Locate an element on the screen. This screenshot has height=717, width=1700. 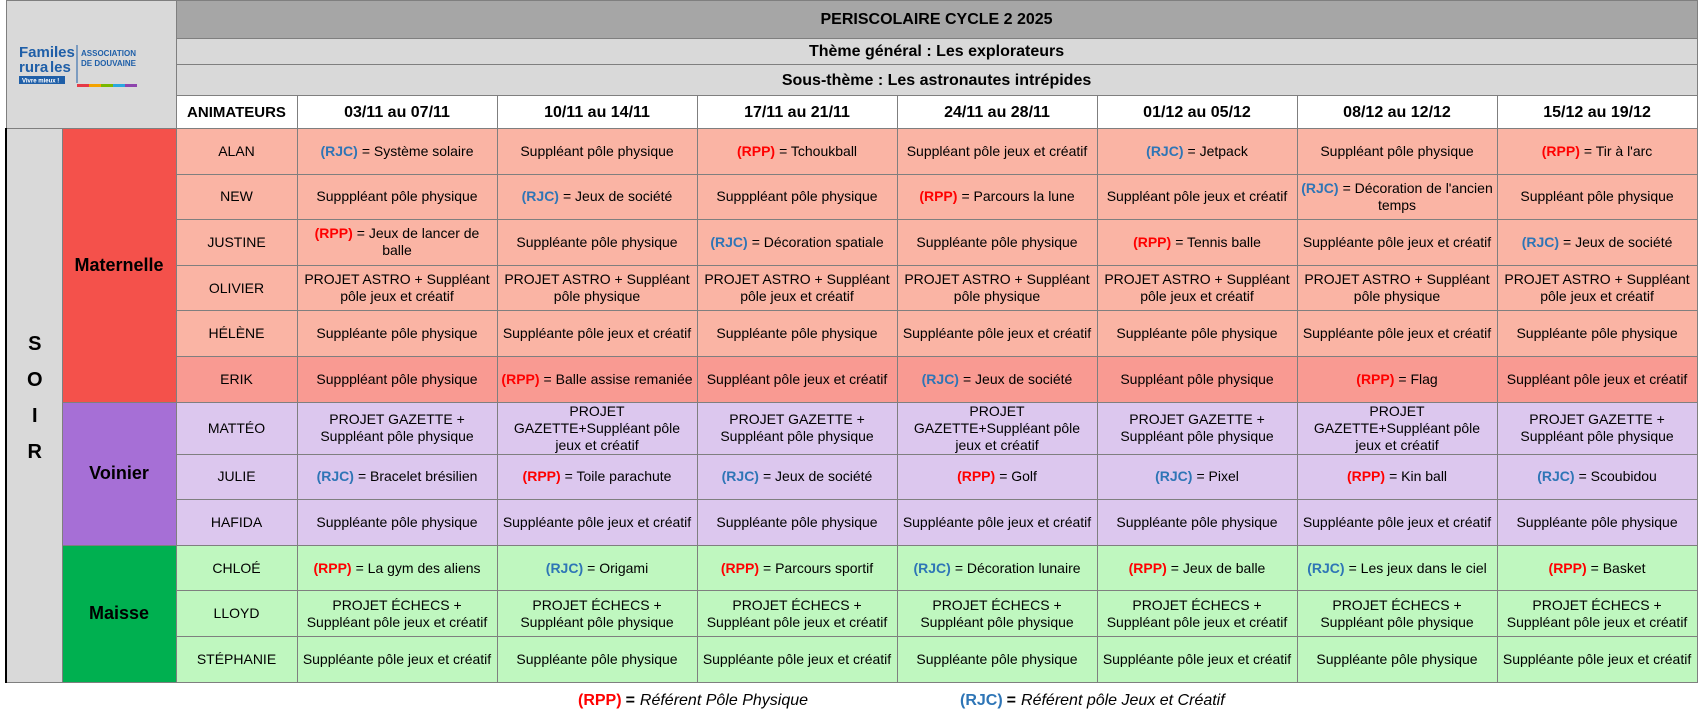
period-header: 08/12 au 12/12 is located at coordinates (1397, 112).